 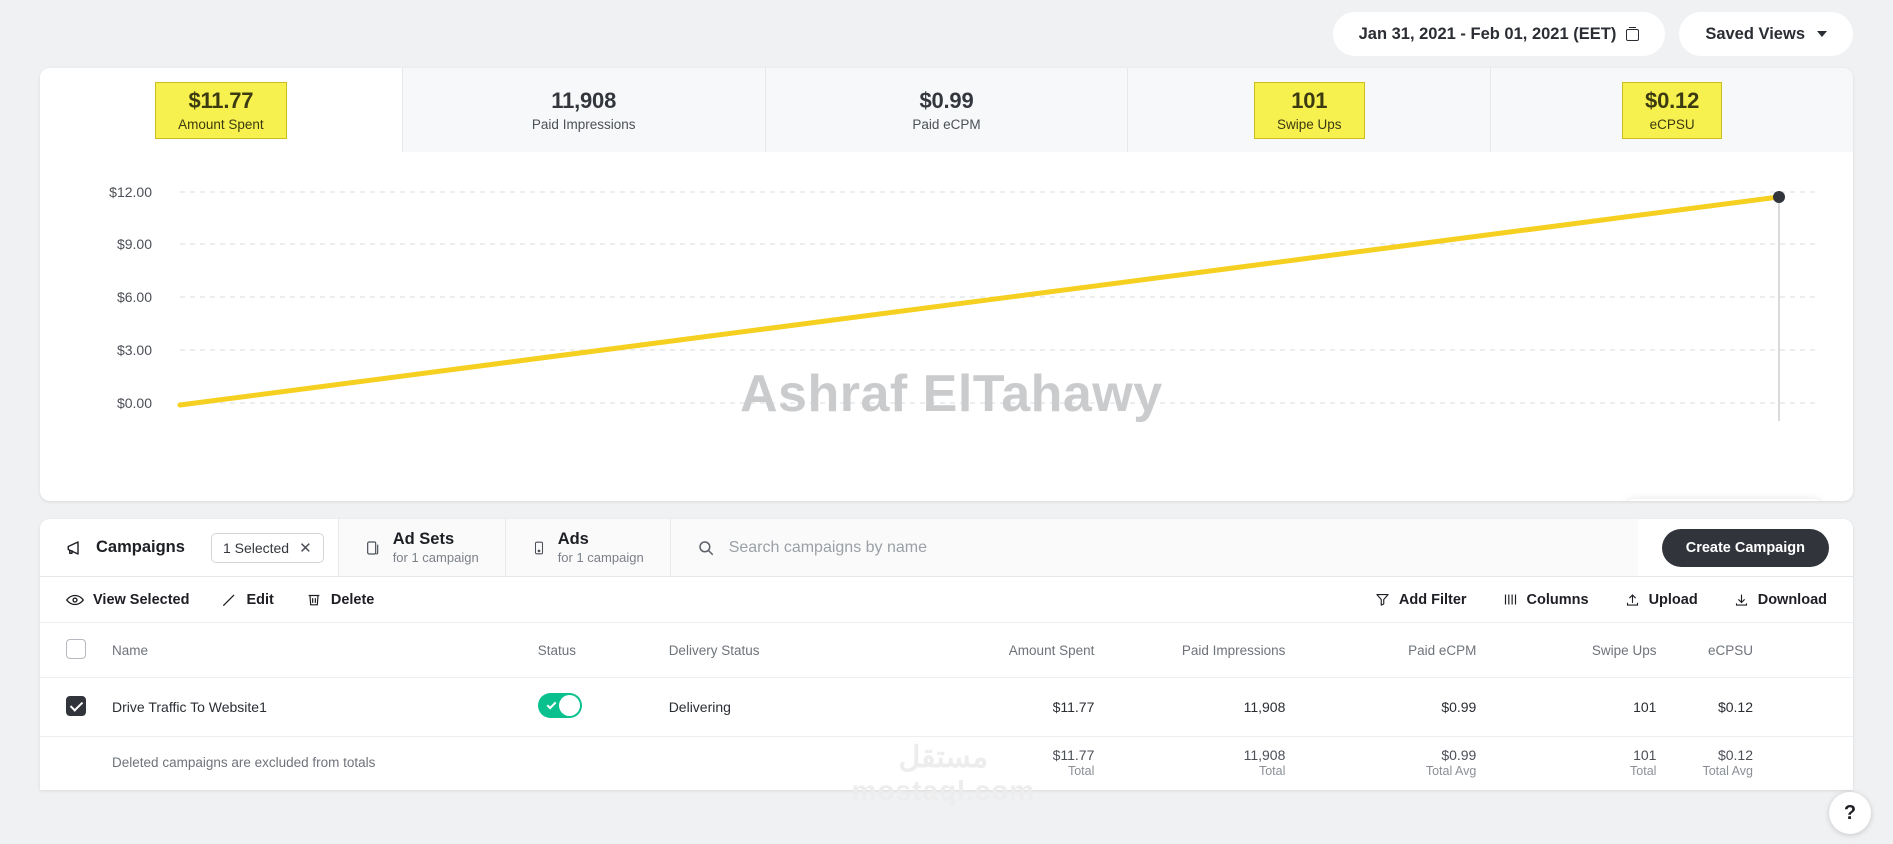 What do you see at coordinates (1487, 33) in the screenshot?
I see `date-range-label: Jan 31, 2021 - Feb 01, 2021 (EET)` at bounding box center [1487, 33].